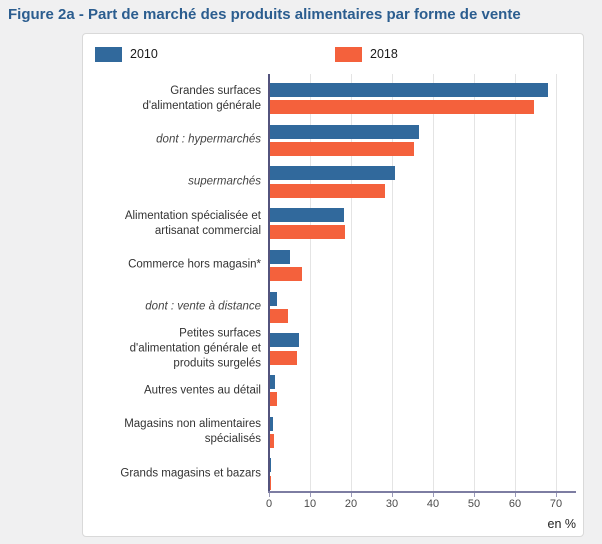  What do you see at coordinates (201, 98) in the screenshot?
I see `category-label: Grandes surfaces d'alimentation générale` at bounding box center [201, 98].